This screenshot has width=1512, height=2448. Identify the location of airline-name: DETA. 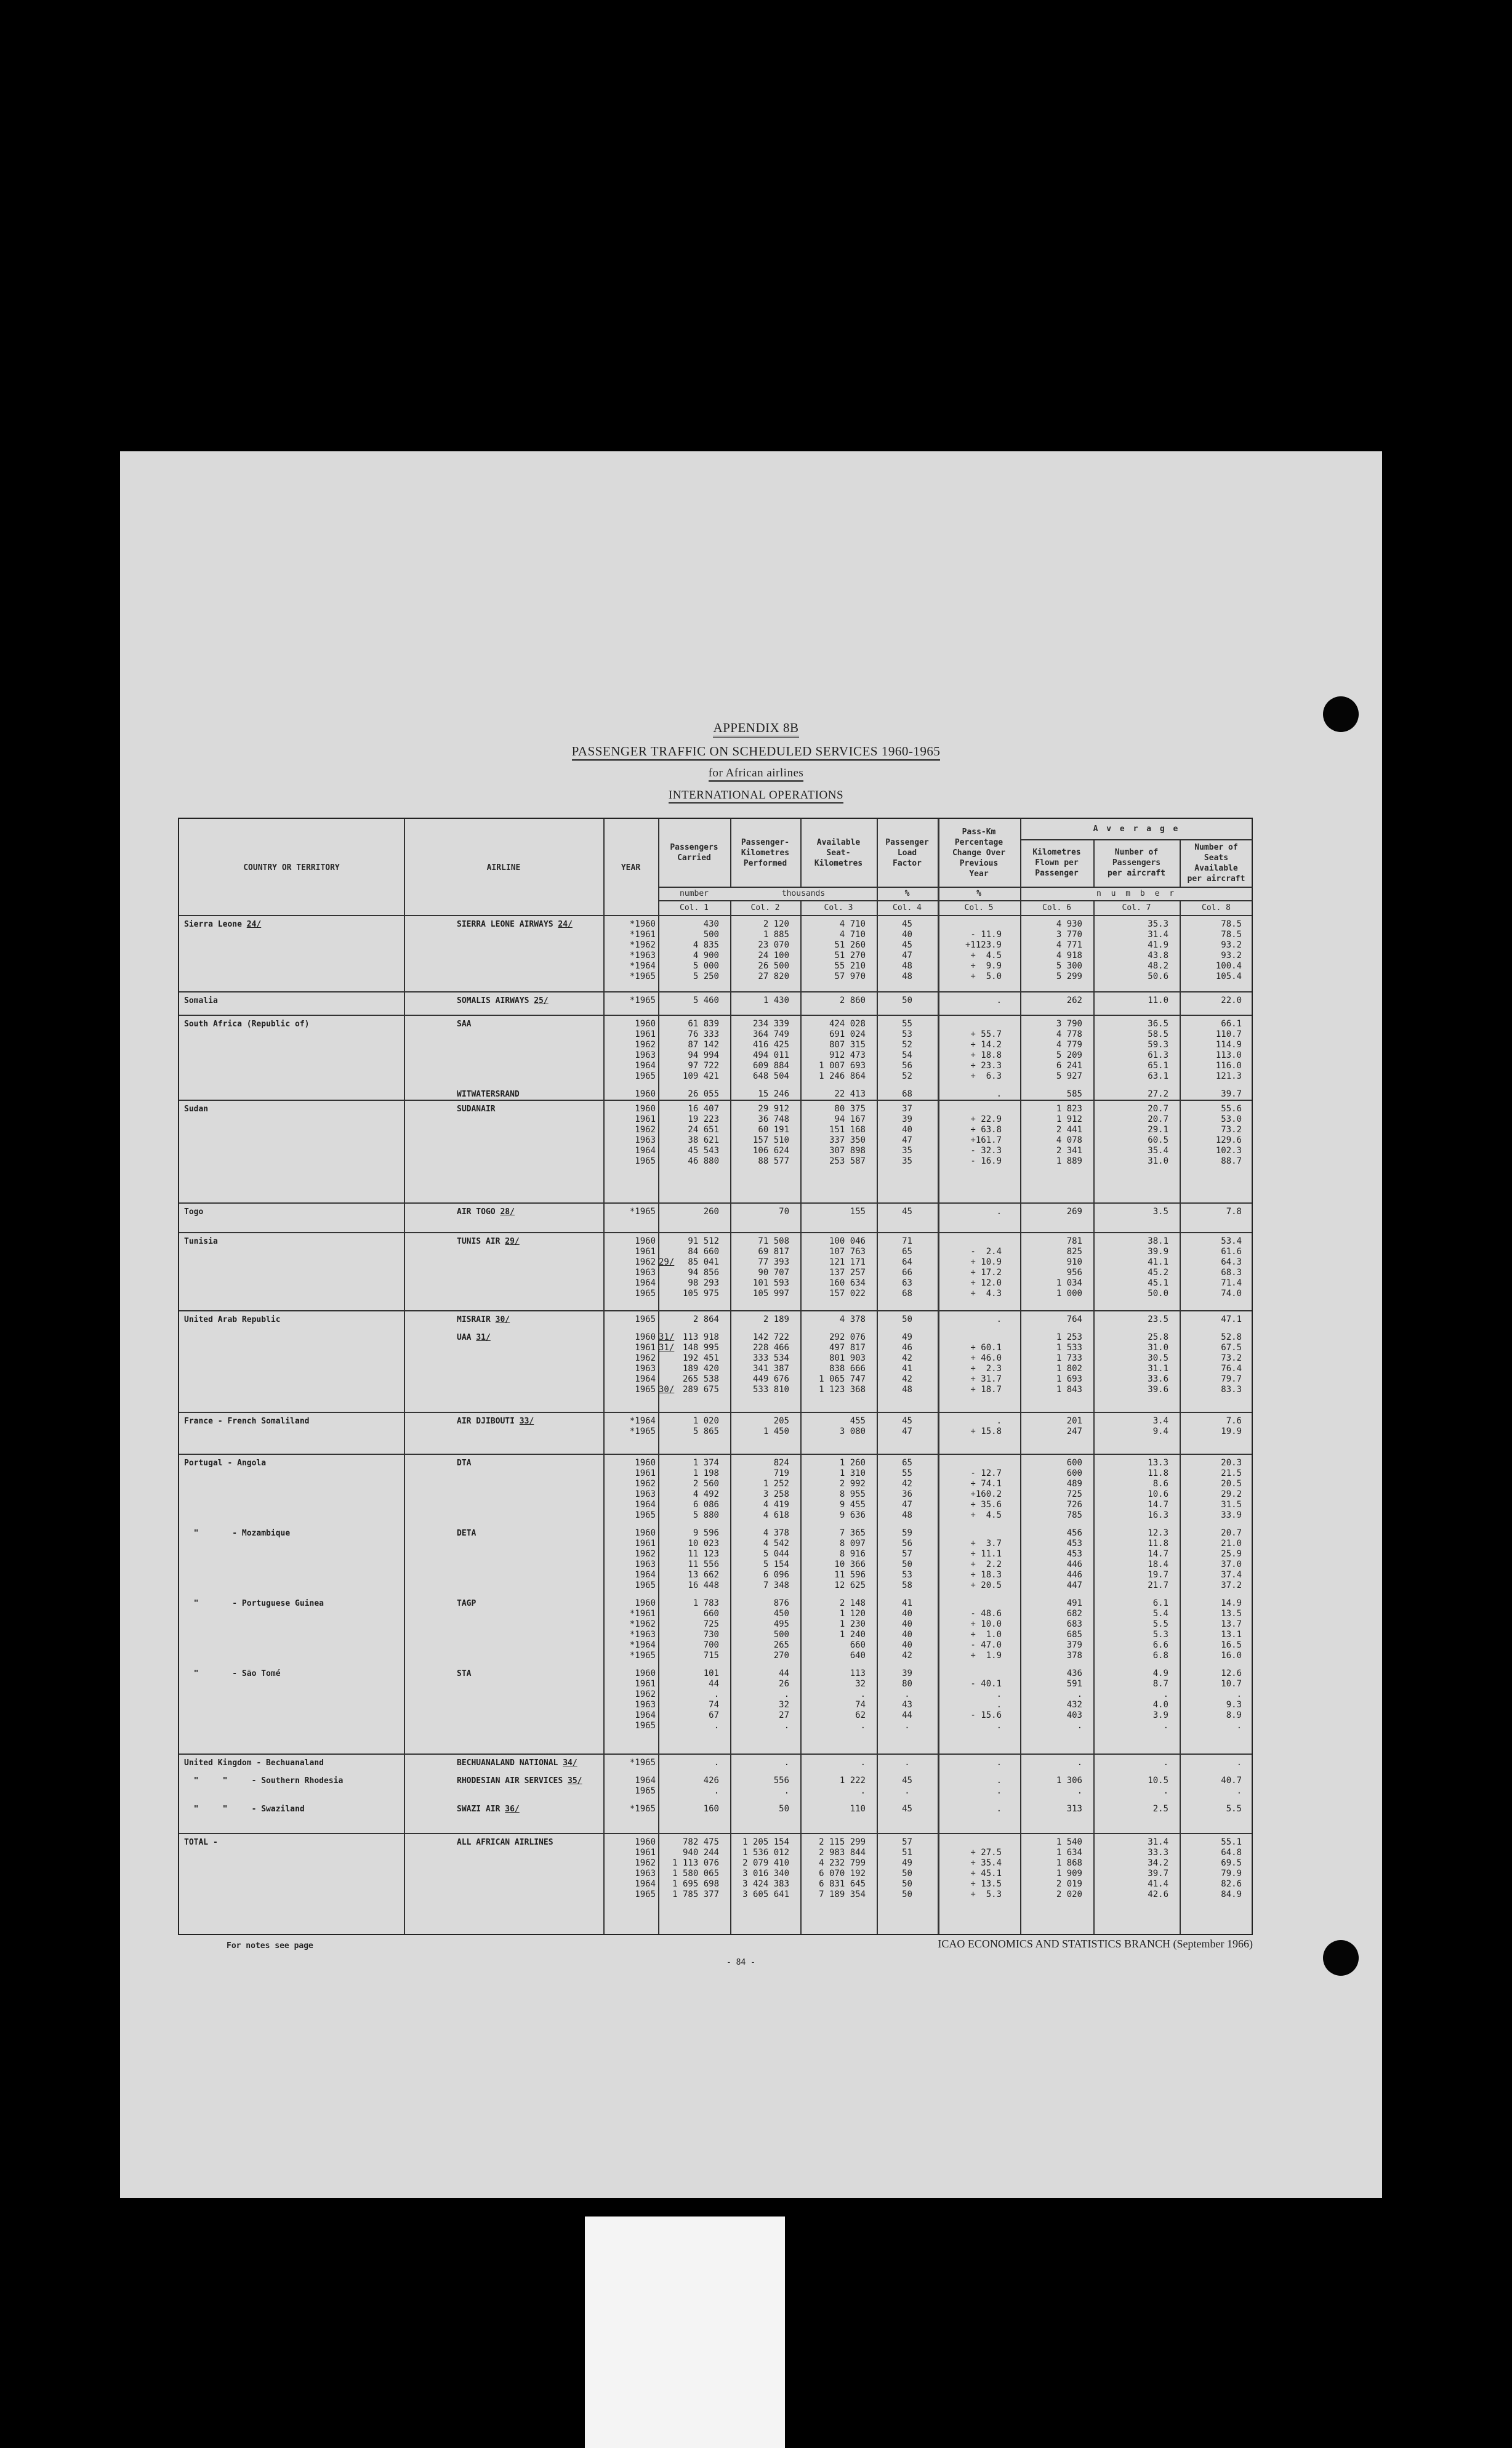
(467, 1533).